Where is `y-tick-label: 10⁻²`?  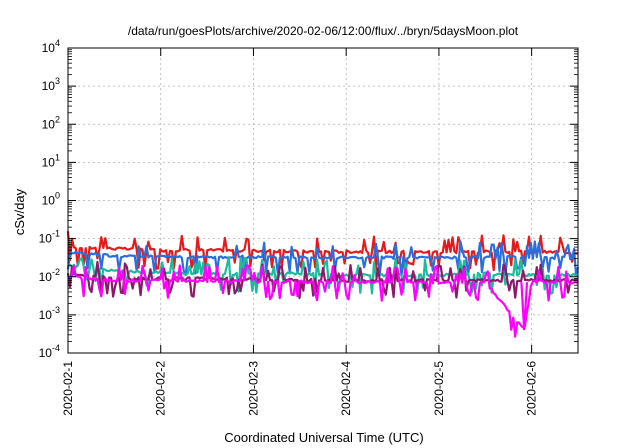 y-tick-label: 10⁻² is located at coordinates (49, 275).